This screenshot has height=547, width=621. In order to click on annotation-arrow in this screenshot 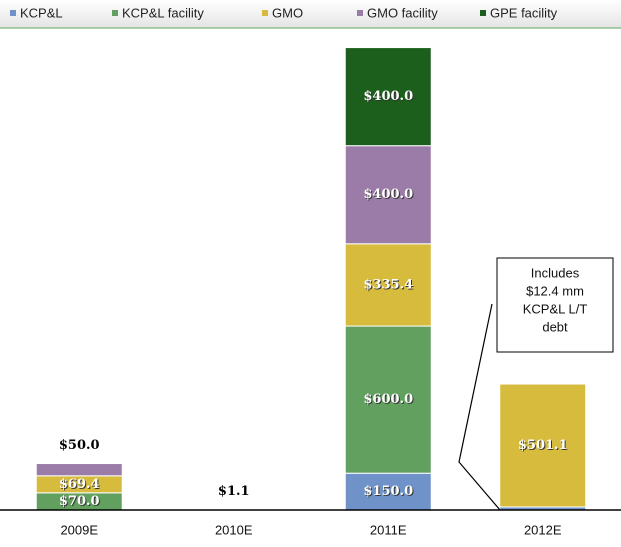, I will do `click(479, 407)`.